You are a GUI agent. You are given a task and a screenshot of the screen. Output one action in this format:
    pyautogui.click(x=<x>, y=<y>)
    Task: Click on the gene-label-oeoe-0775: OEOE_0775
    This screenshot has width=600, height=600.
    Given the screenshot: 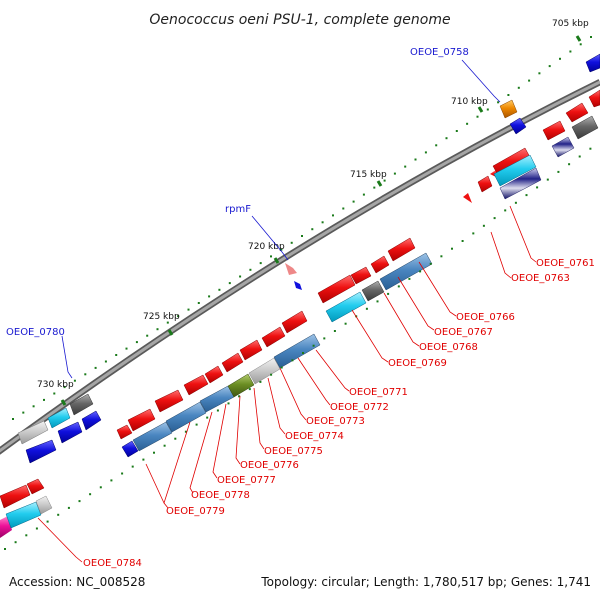 What is the action you would take?
    pyautogui.click(x=293, y=451)
    